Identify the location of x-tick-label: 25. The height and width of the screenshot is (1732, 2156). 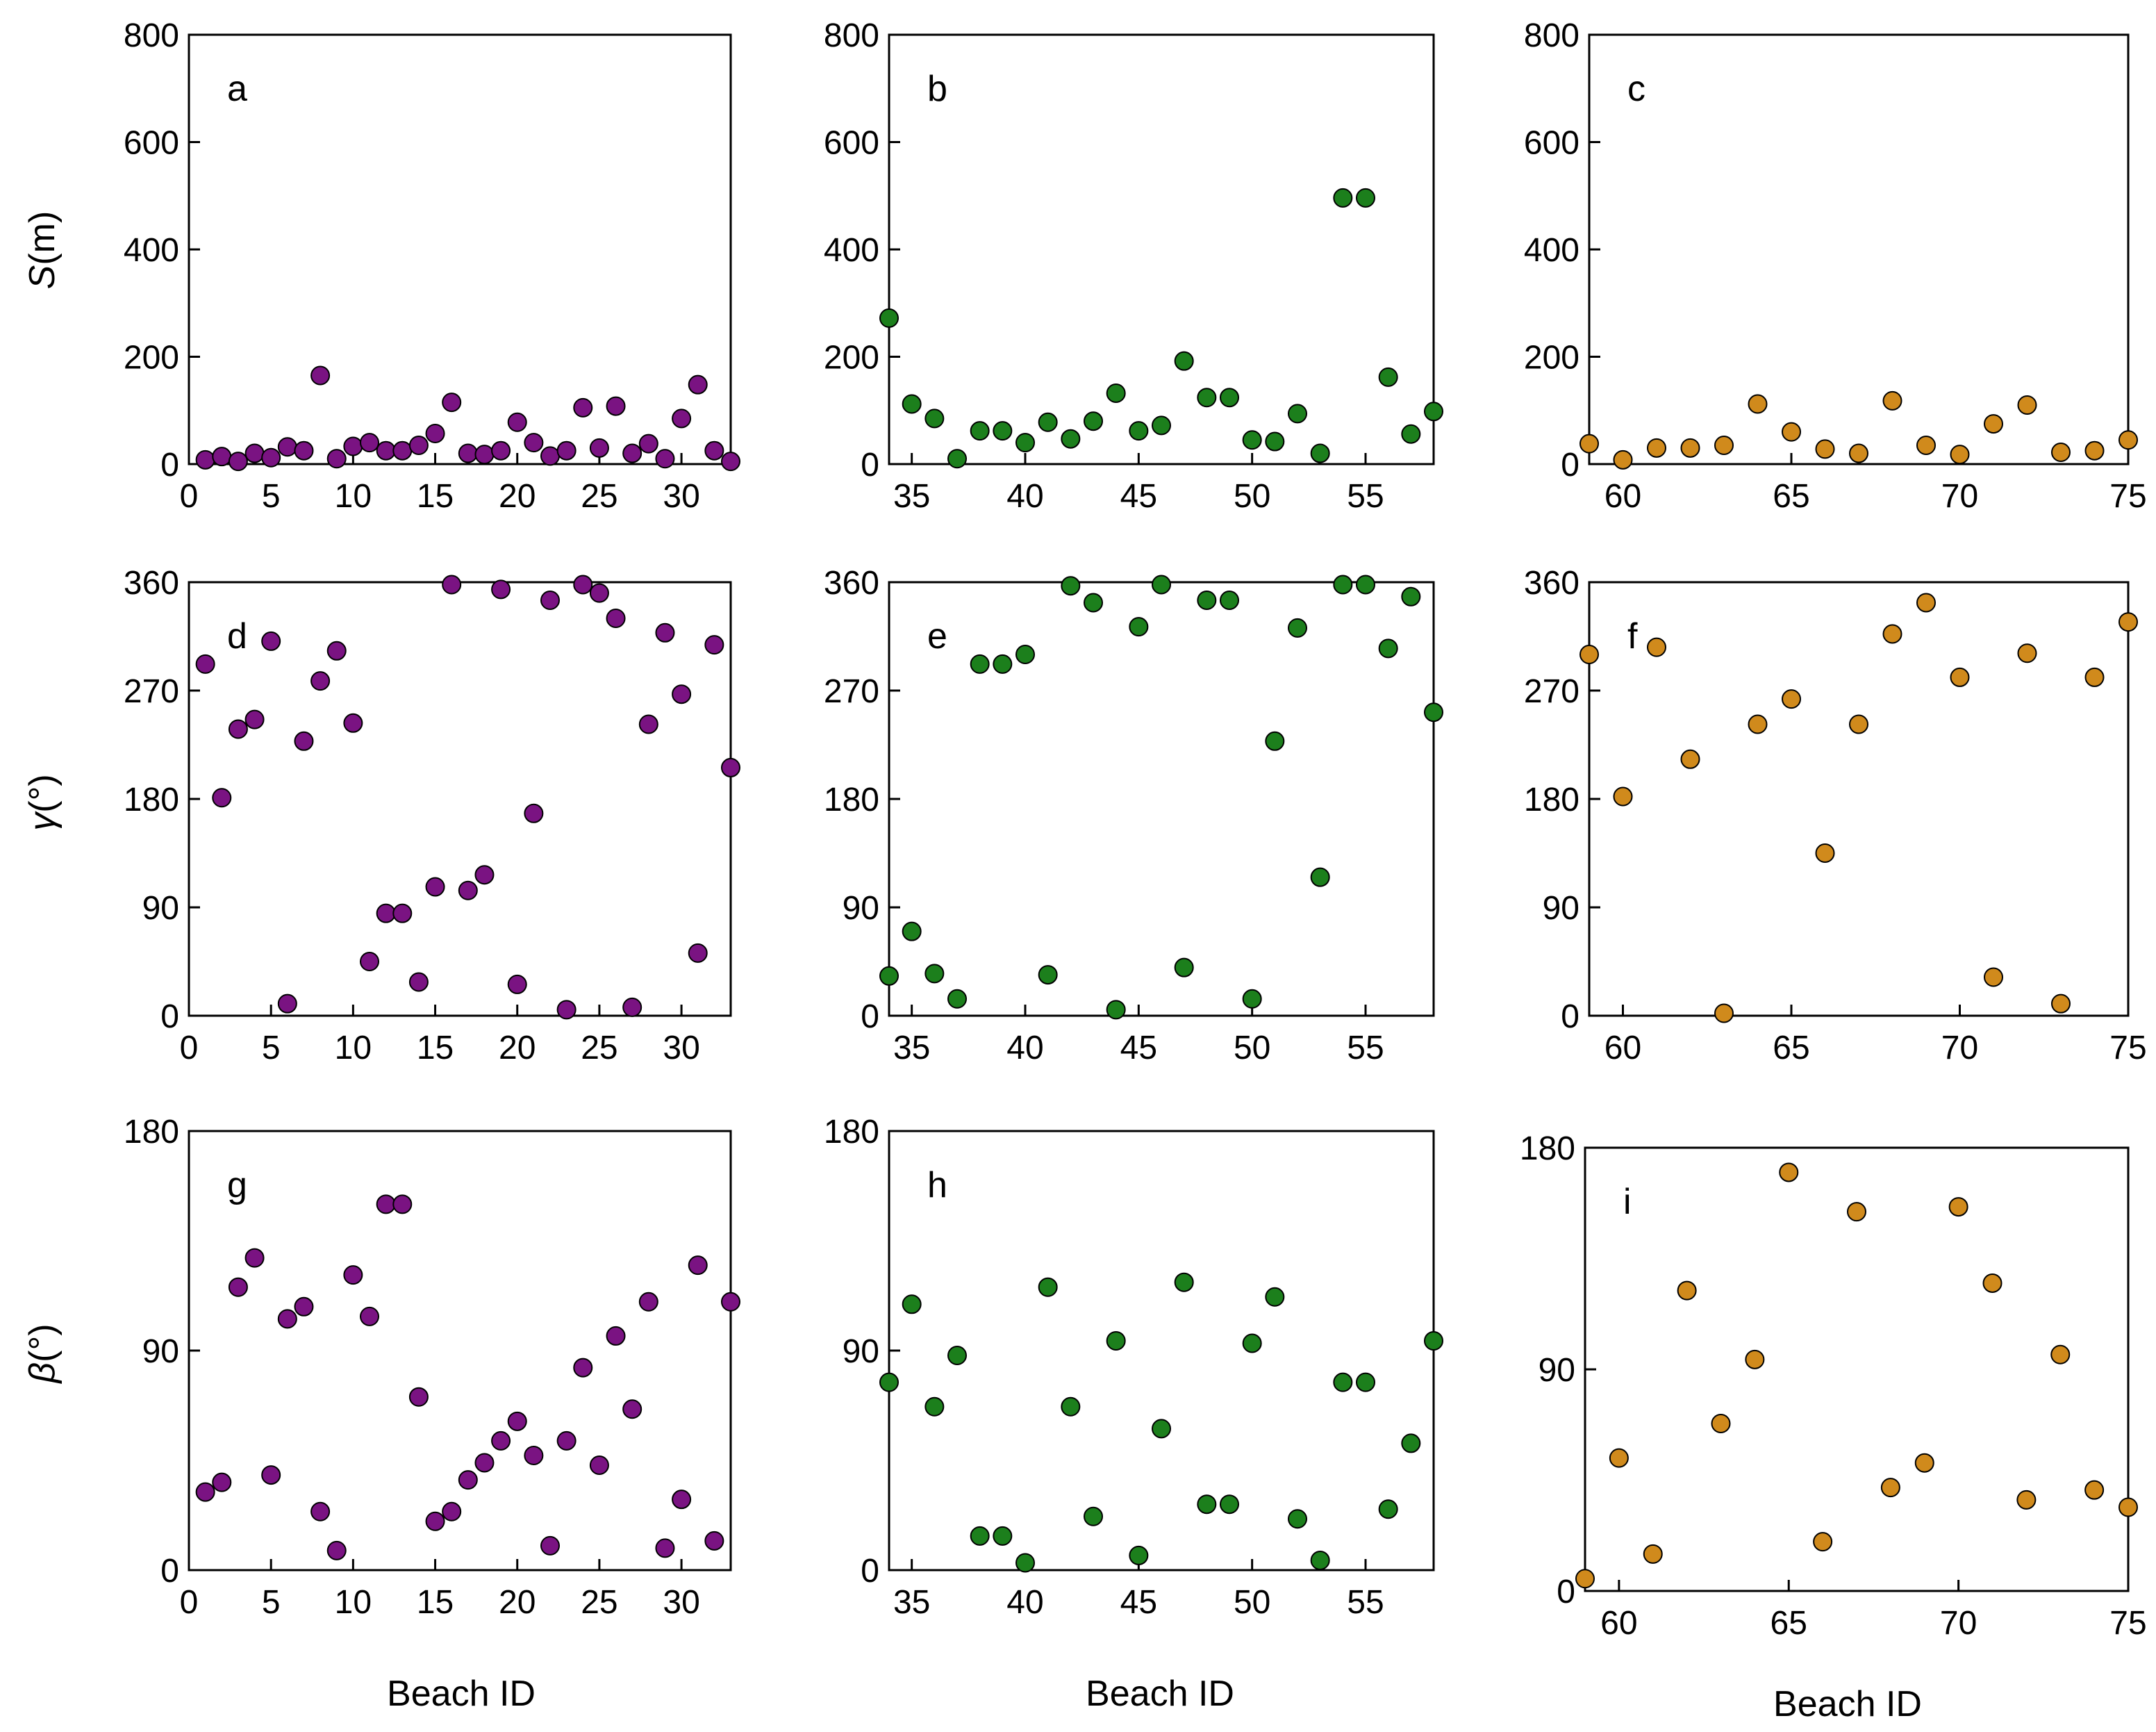
(599, 497).